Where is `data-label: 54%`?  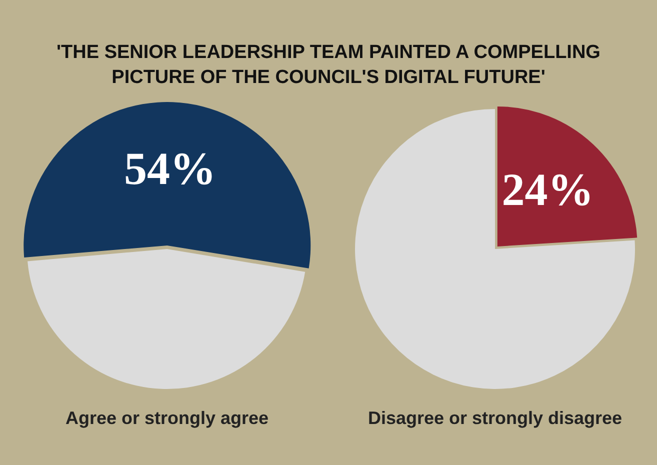 data-label: 54% is located at coordinates (170, 168).